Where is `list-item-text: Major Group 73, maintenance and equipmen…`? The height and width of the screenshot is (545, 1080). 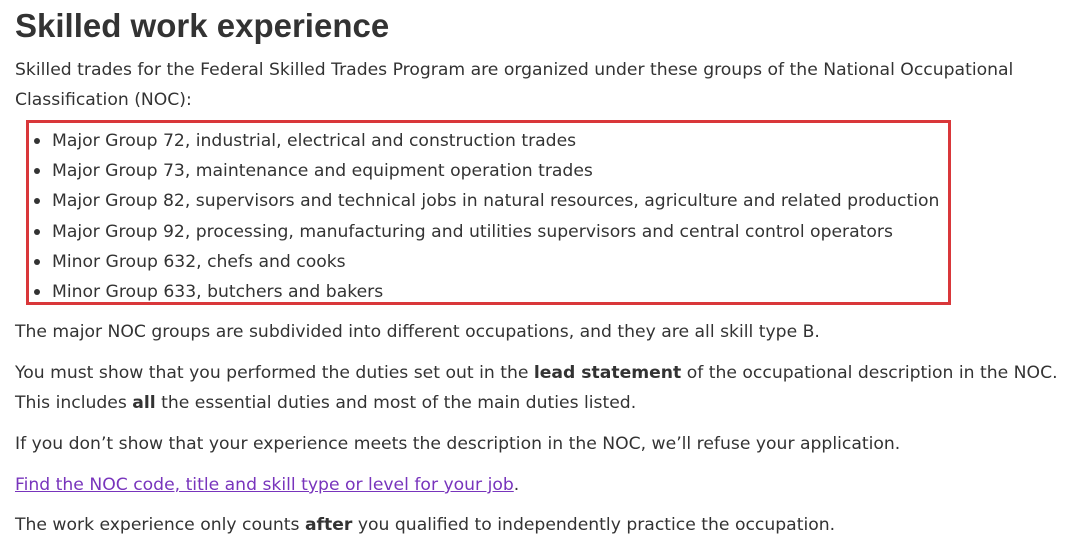
list-item-text: Major Group 73, maintenance and equipmen… is located at coordinates (322, 171).